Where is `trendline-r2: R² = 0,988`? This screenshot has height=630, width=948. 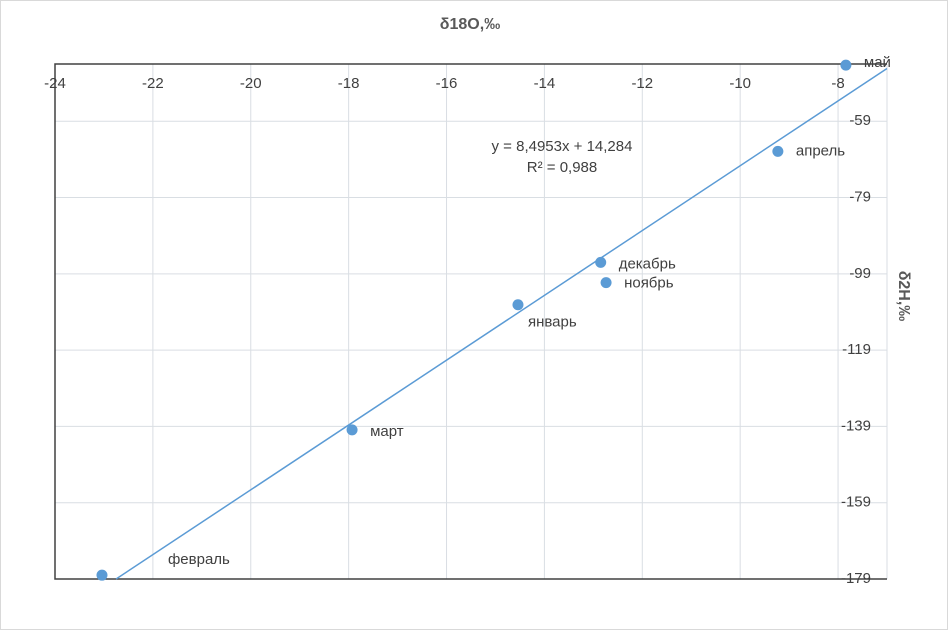
trendline-r2: R² = 0,988 is located at coordinates (562, 167).